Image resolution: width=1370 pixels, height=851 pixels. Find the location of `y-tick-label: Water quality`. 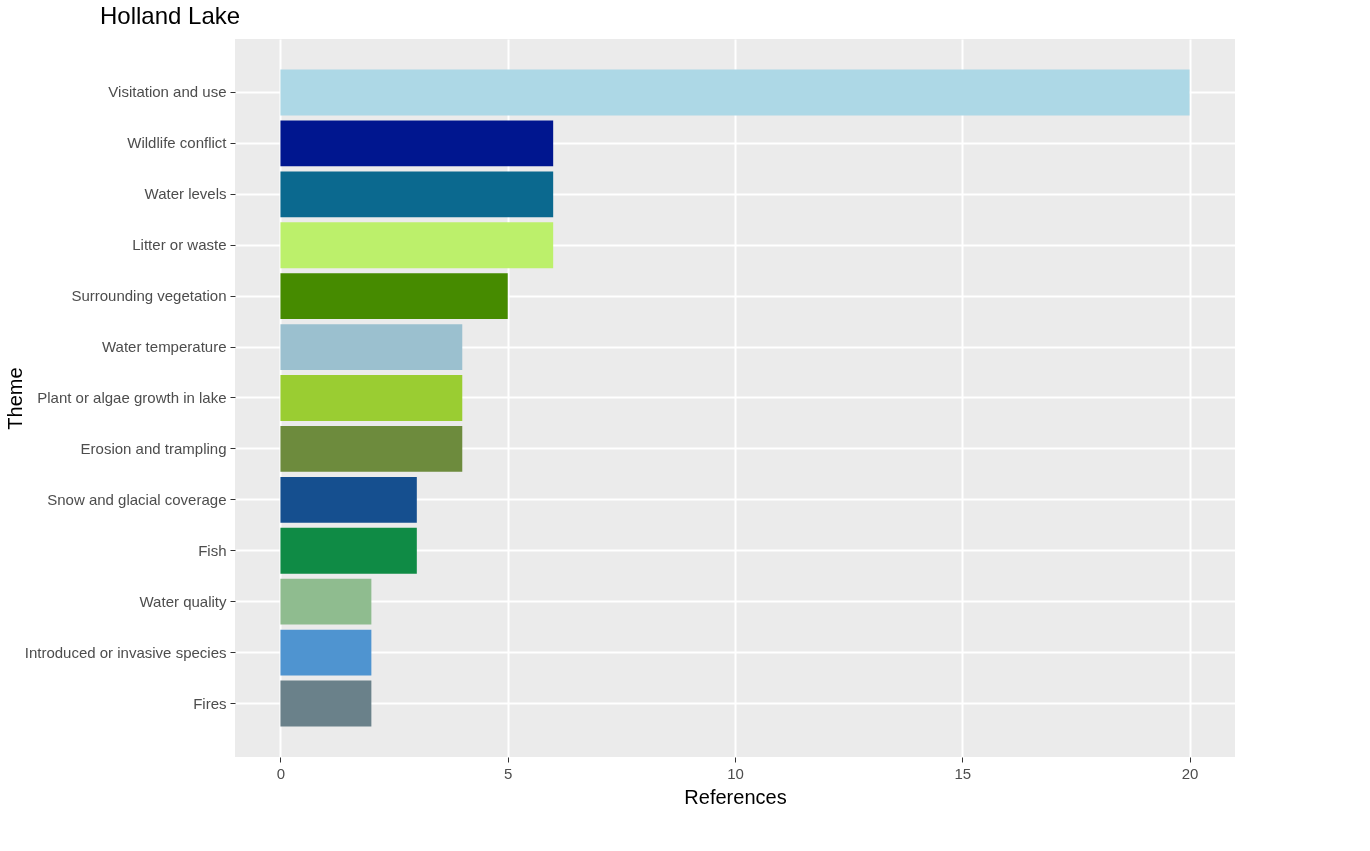

y-tick-label: Water quality is located at coordinates (183, 601).